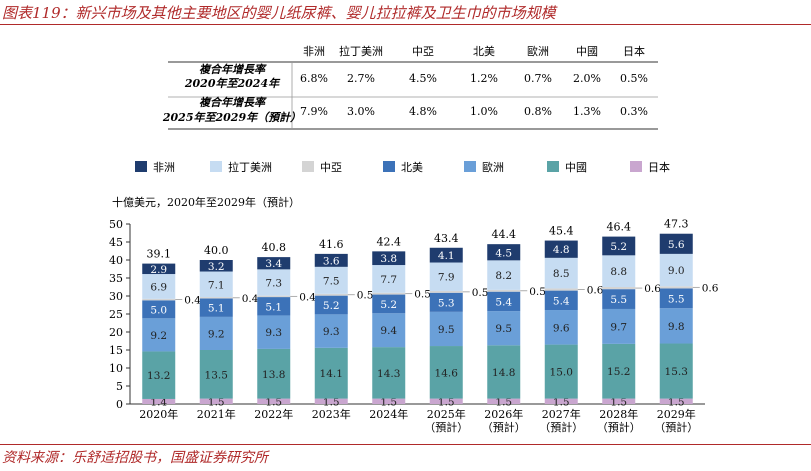 This screenshot has height=471, width=811. Describe the element at coordinates (446, 256) in the screenshot. I see `data-label: 4.1` at that location.